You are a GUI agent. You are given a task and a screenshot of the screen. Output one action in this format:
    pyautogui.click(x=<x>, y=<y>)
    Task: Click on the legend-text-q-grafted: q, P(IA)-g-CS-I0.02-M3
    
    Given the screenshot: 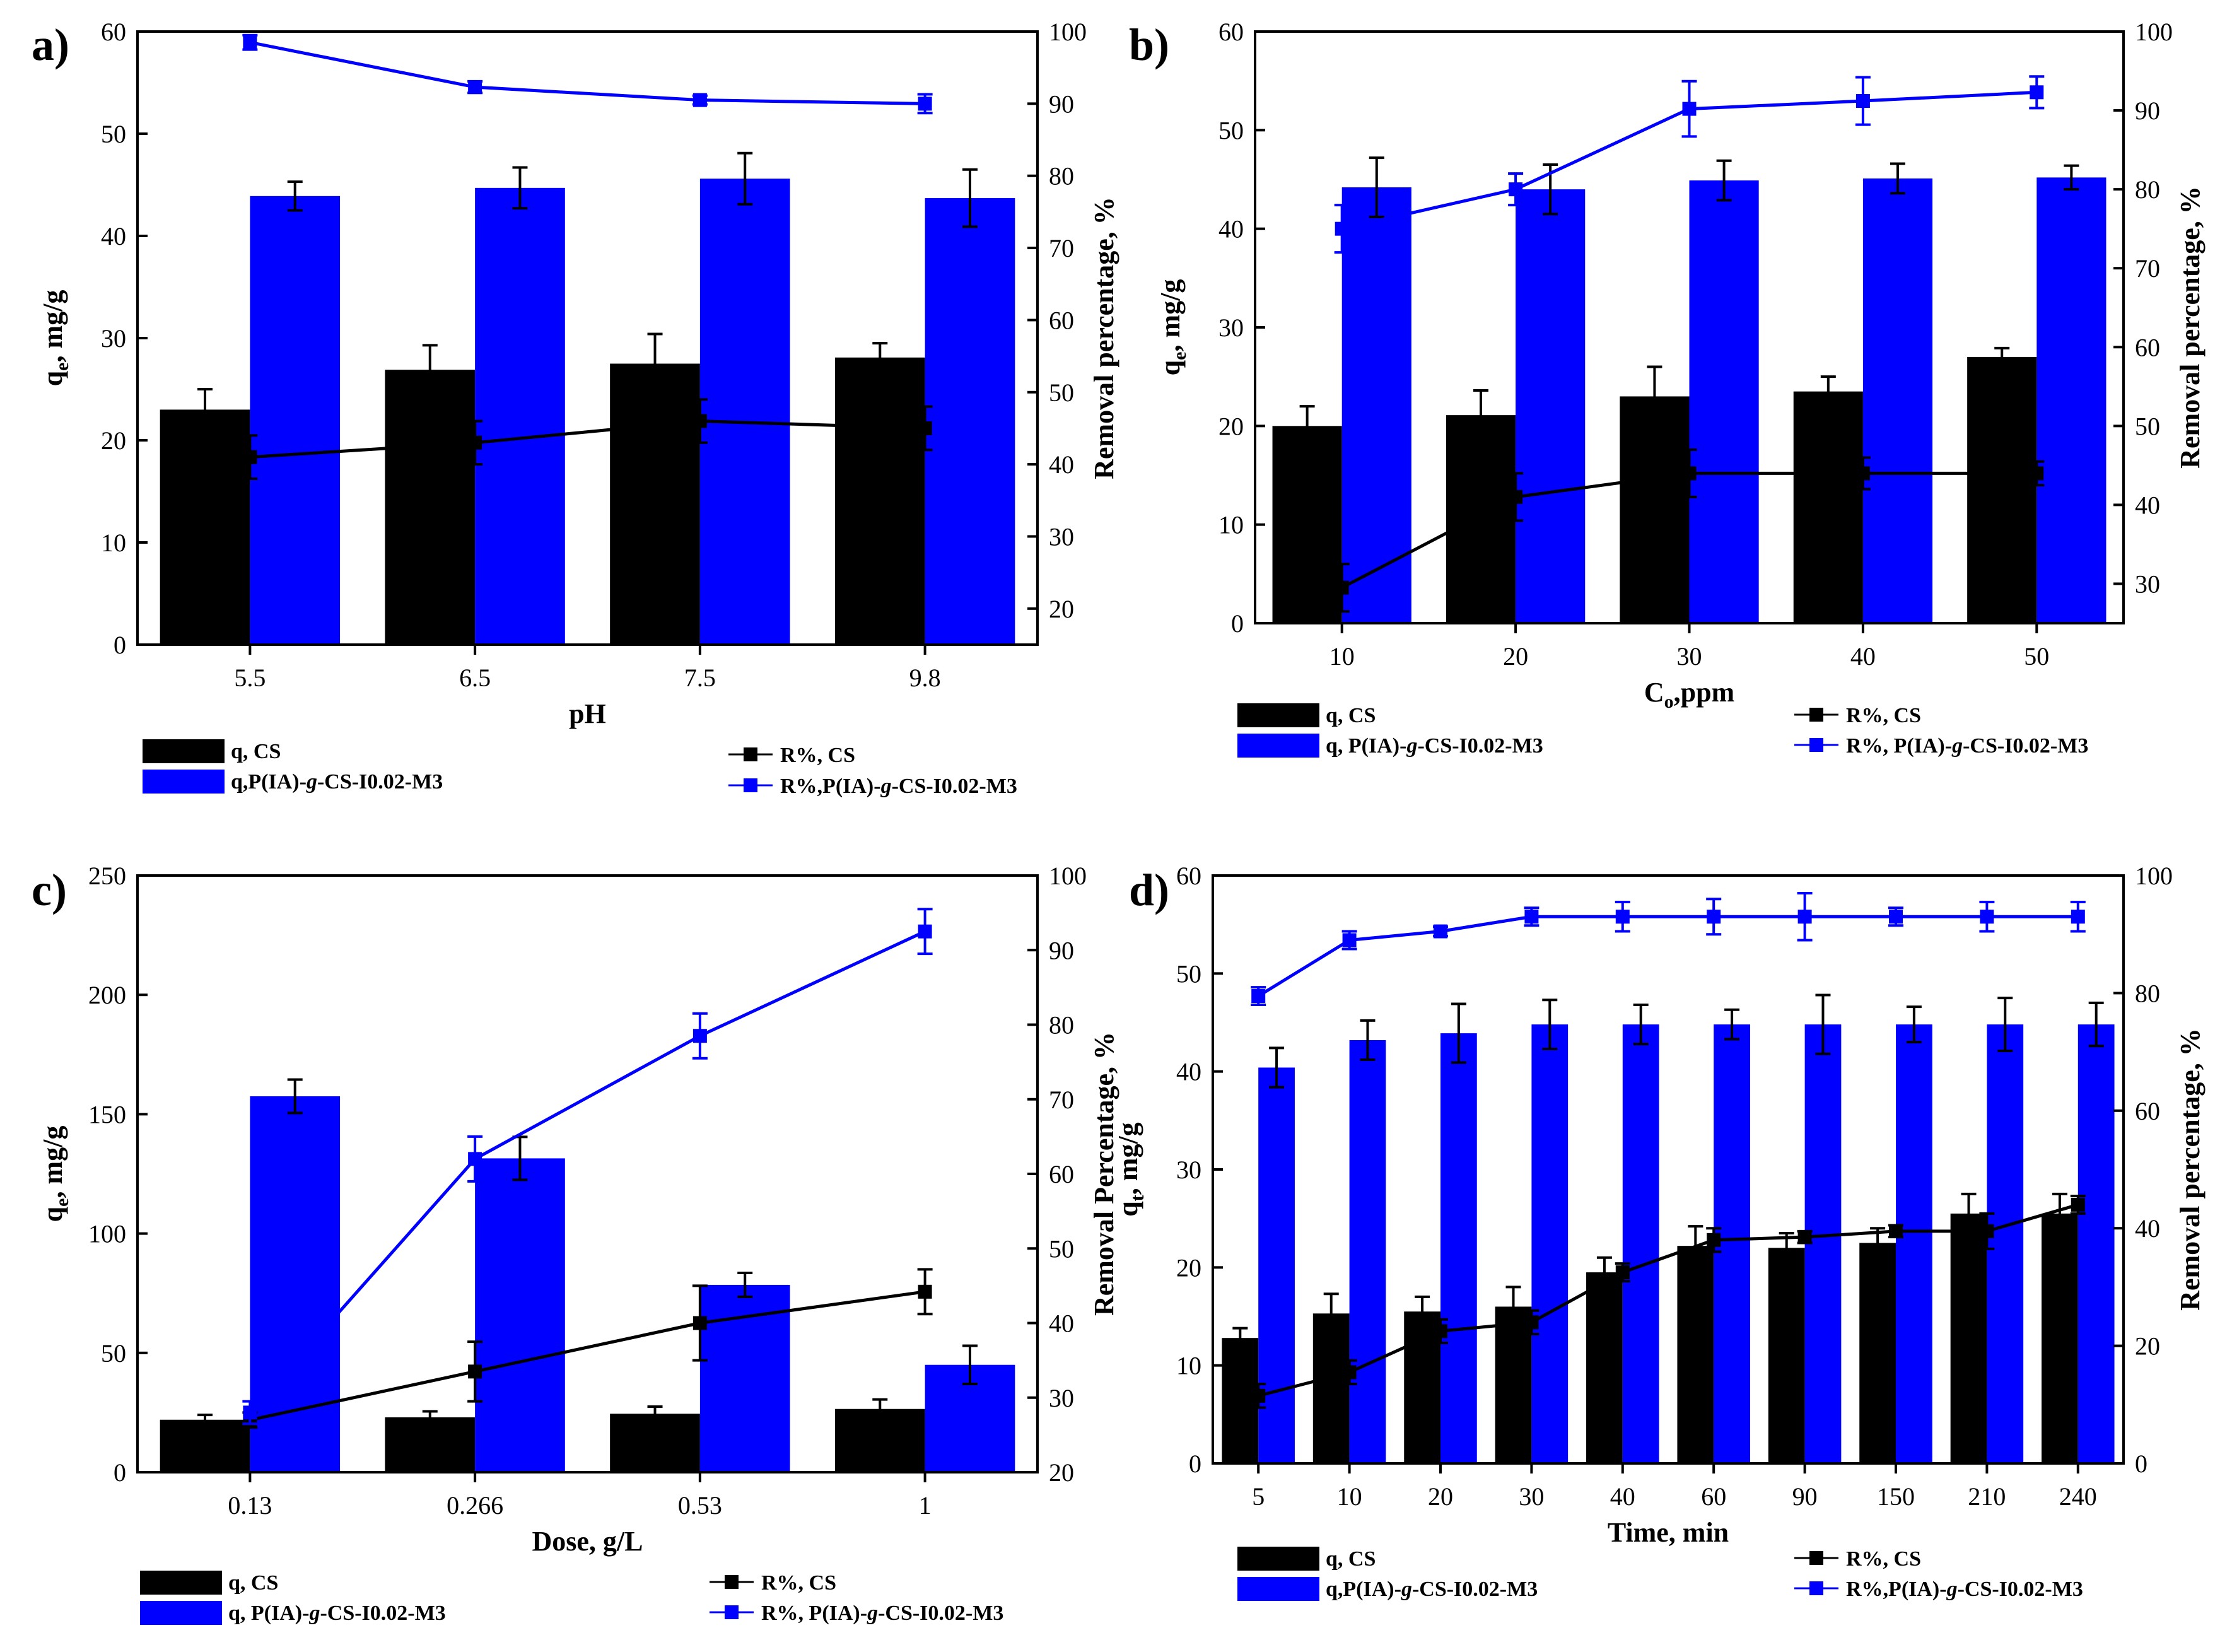 What is the action you would take?
    pyautogui.click(x=1434, y=746)
    